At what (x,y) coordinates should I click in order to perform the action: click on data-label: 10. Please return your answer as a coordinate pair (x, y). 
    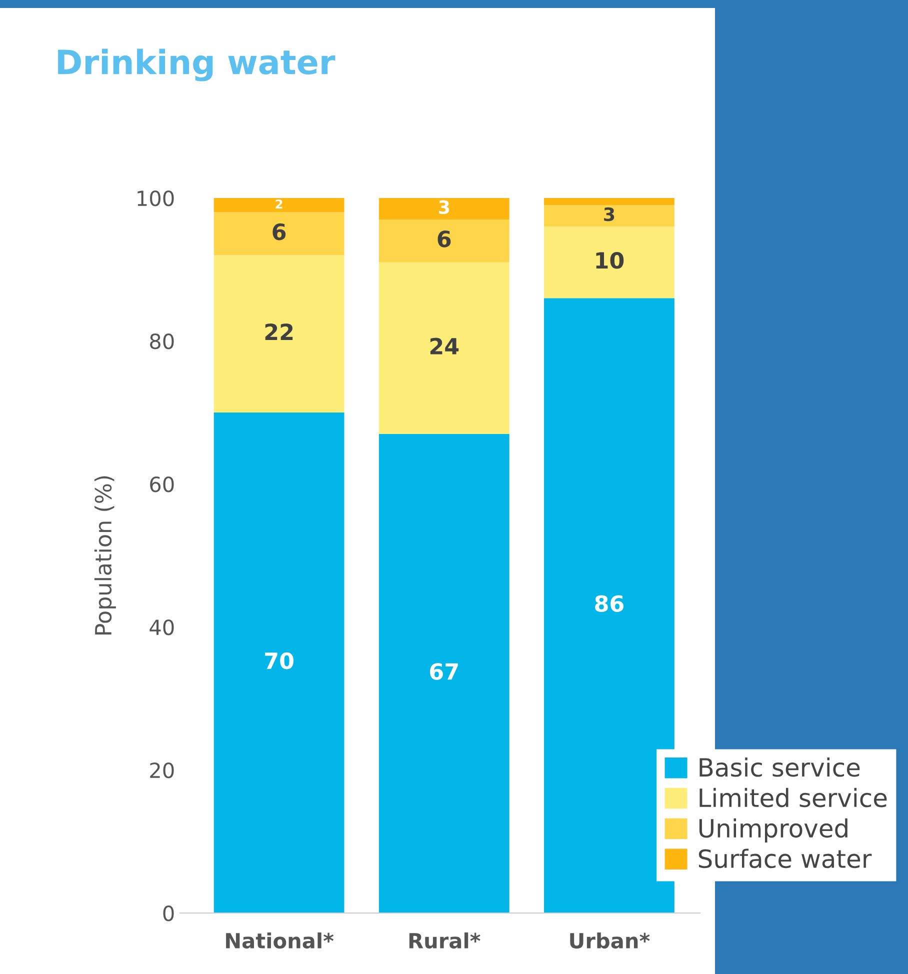
    Looking at the image, I should click on (610, 260).